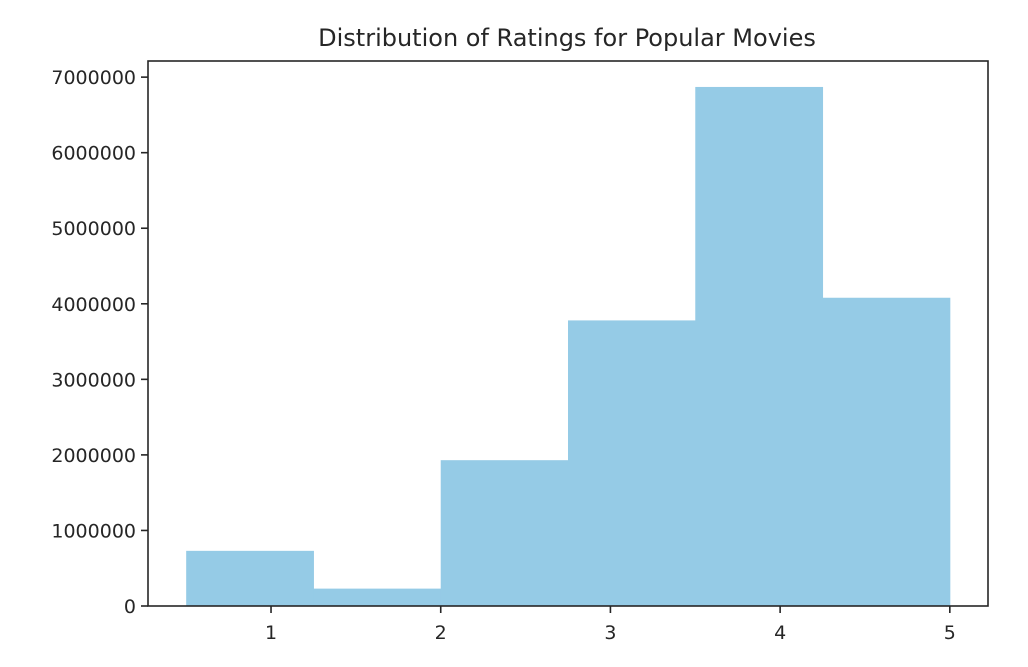  I want to click on x-axis-ticks: 1 2 3 4 5, so click(610, 625).